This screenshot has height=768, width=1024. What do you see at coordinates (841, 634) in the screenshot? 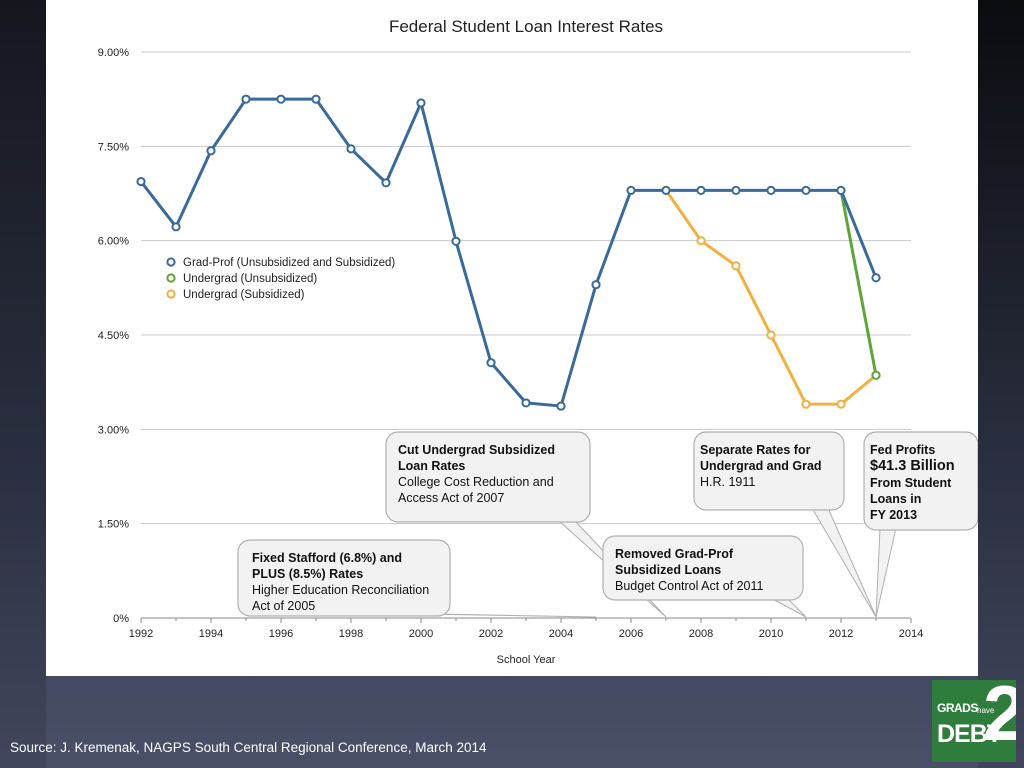
I see `x-tick-label: 2012` at bounding box center [841, 634].